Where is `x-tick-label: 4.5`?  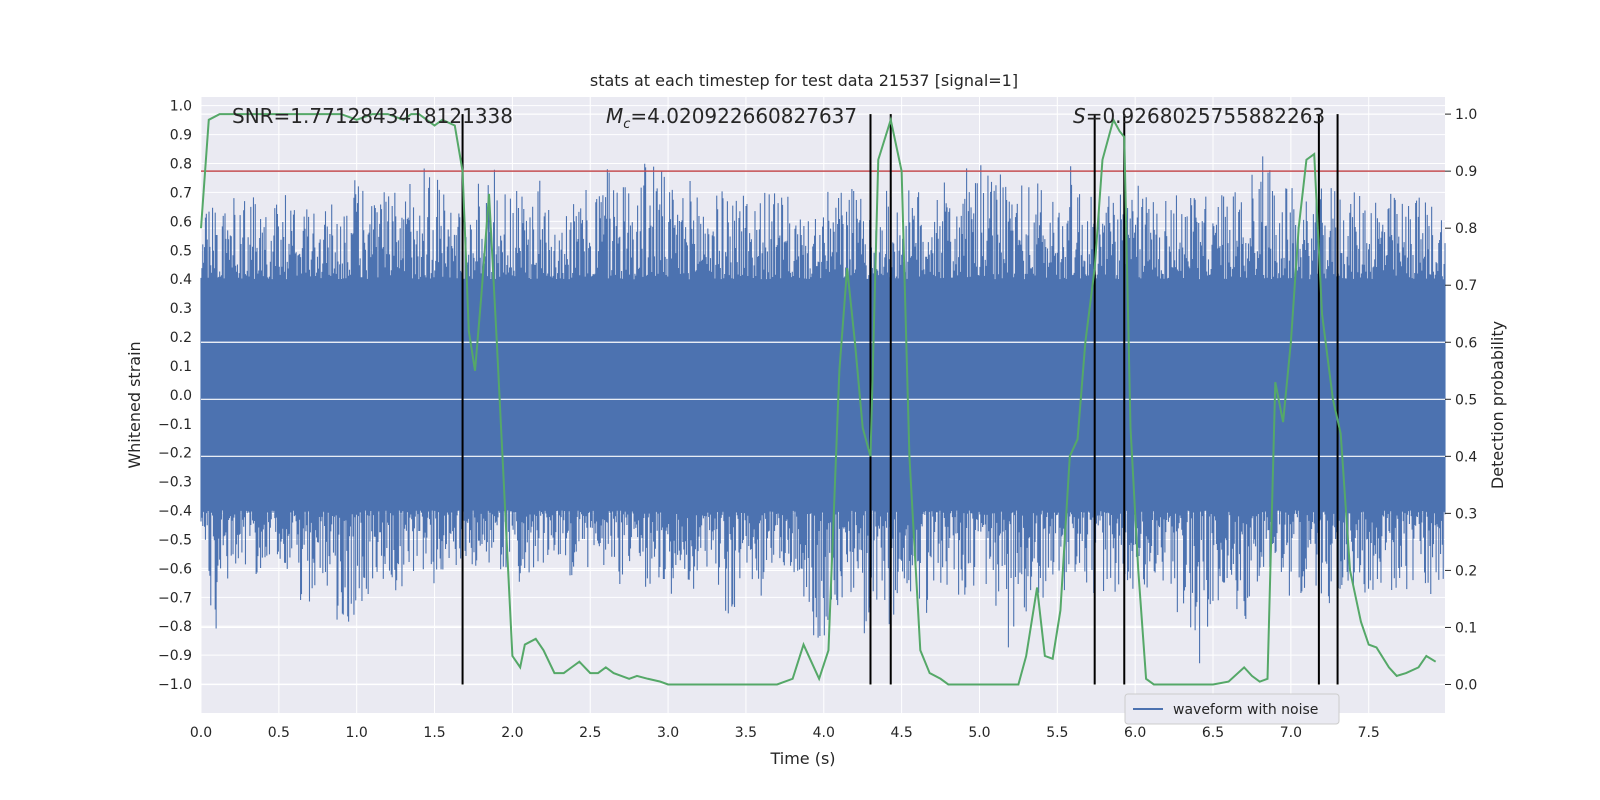
x-tick-label: 4.5 is located at coordinates (901, 733).